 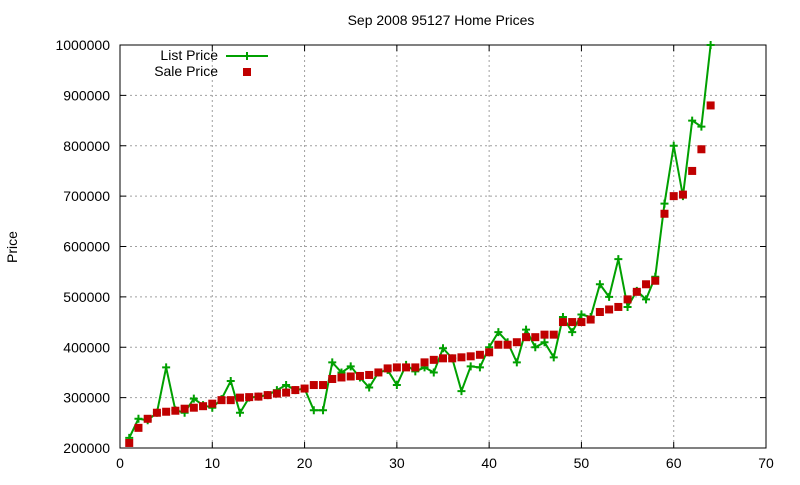 What do you see at coordinates (86, 448) in the screenshot?
I see `y-tick-label: 200000` at bounding box center [86, 448].